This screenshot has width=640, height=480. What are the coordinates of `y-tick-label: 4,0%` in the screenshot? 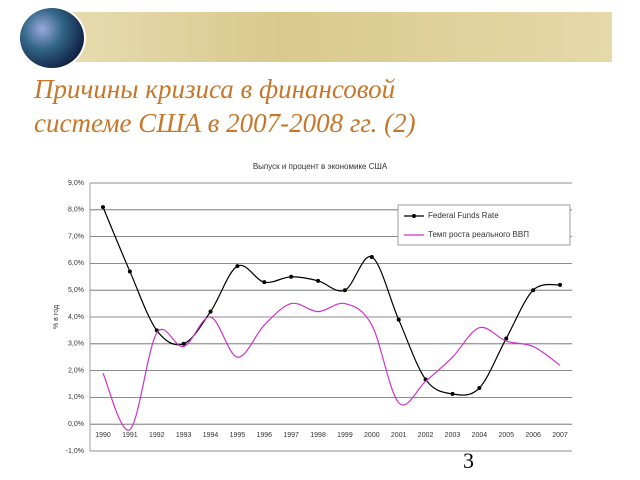 It's located at (76, 317).